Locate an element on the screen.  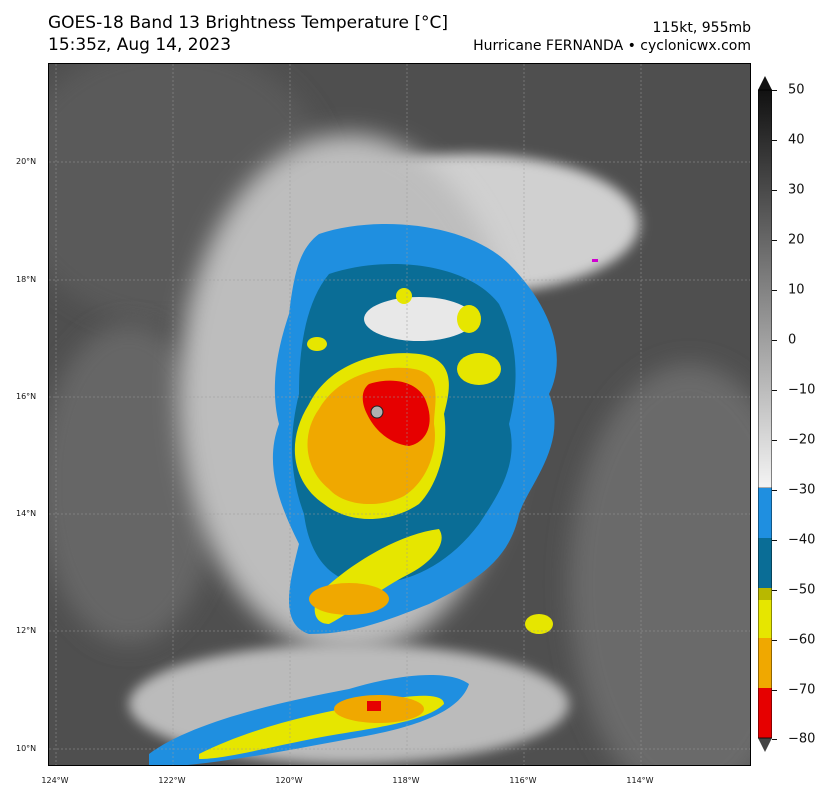
cb-label-minus50: −50 is located at coordinates (802, 590).